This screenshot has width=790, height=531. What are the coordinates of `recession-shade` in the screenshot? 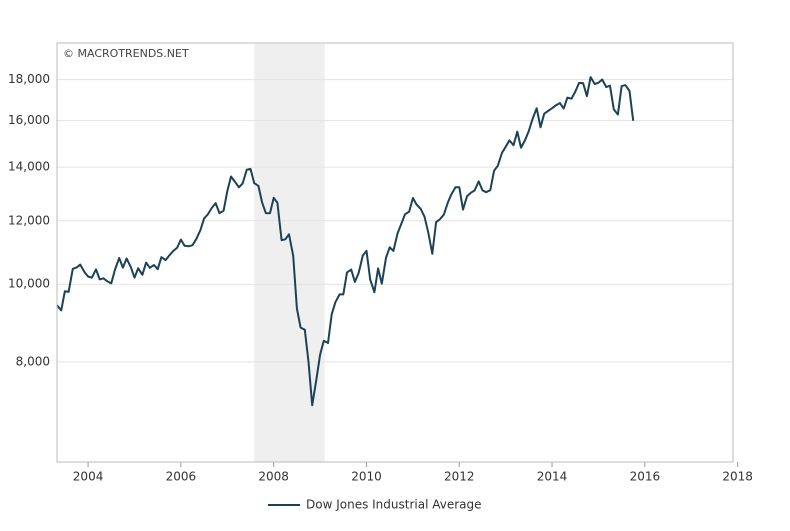 It's located at (289, 253).